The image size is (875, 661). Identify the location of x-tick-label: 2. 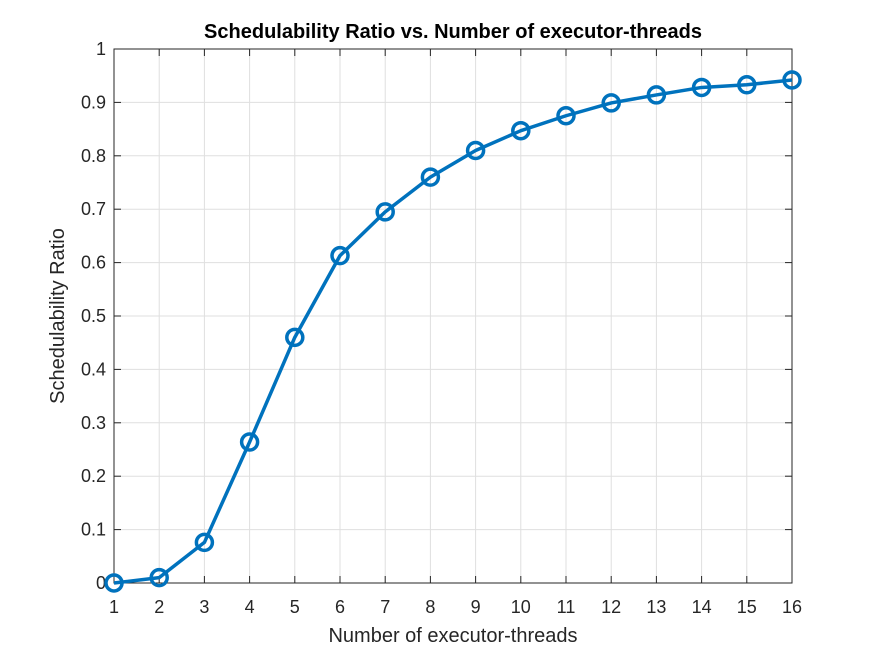
(159, 607).